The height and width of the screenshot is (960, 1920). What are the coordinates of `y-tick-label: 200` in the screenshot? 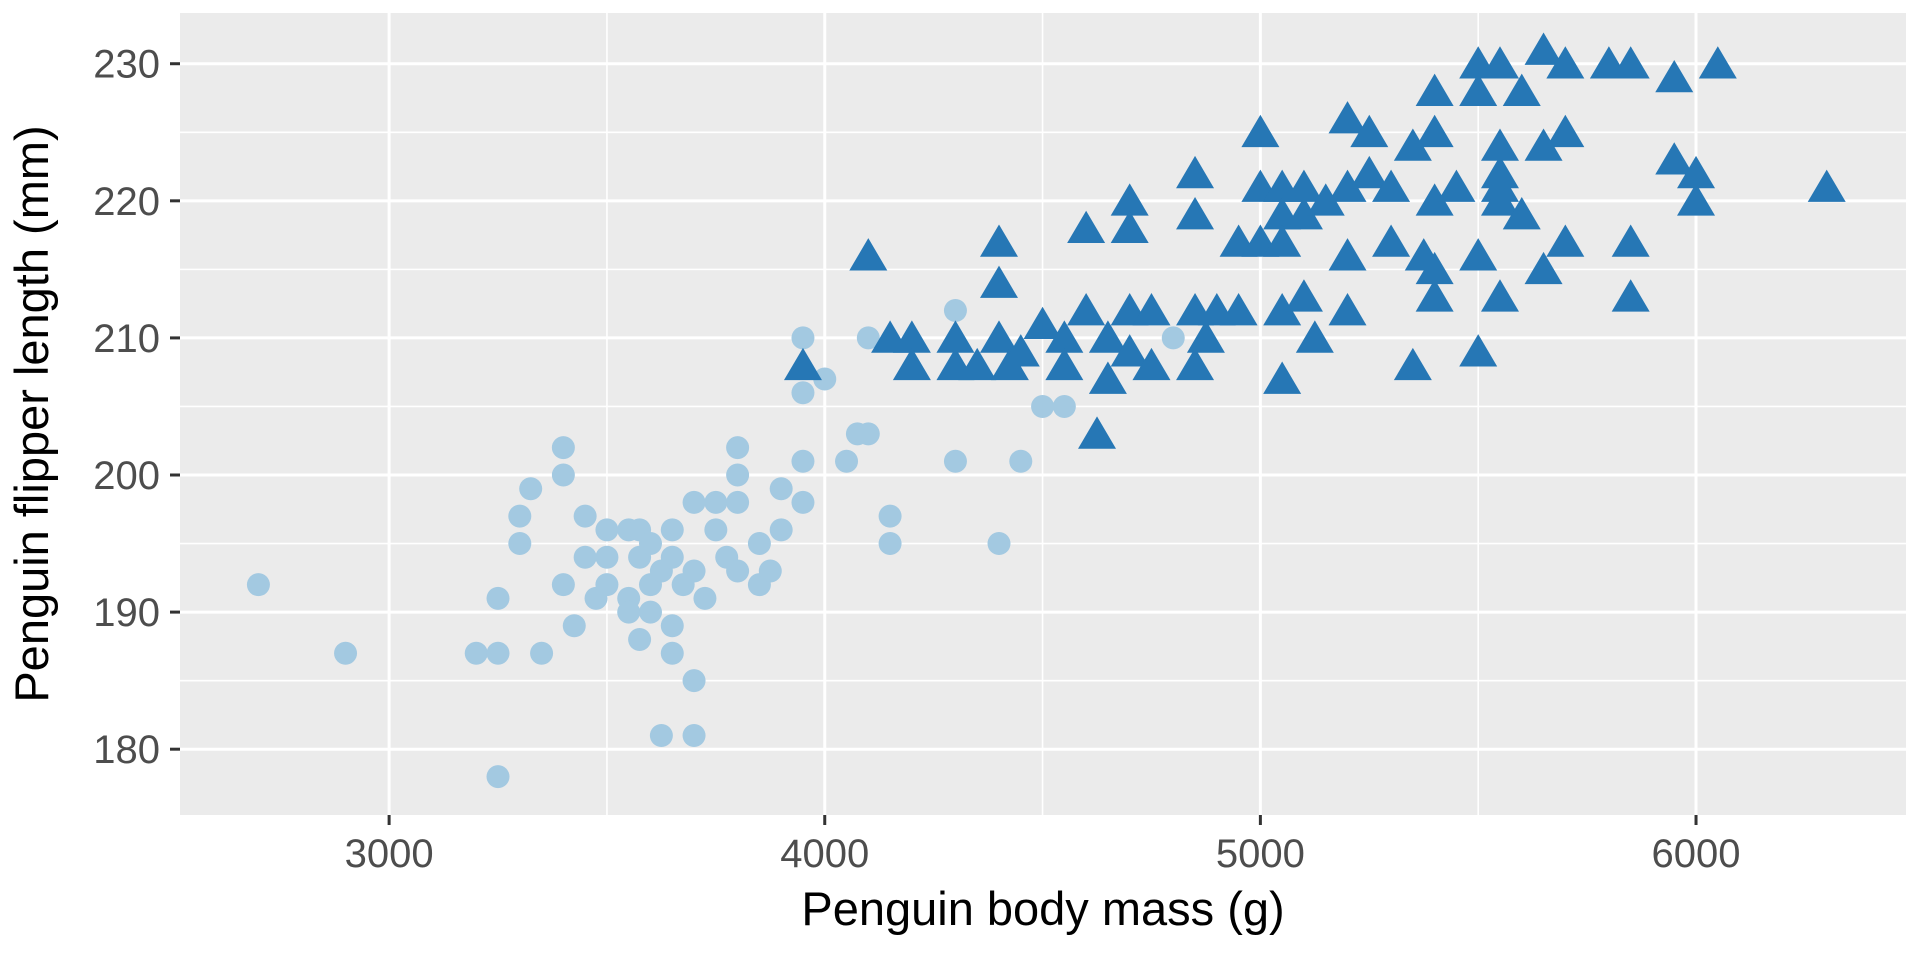 It's located at (126, 476).